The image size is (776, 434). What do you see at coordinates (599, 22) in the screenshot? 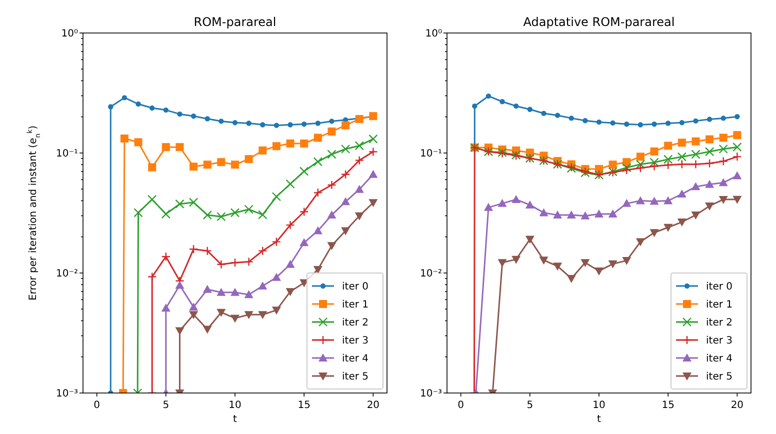
I see `chart-title: Adaptative ROM-parareal` at bounding box center [599, 22].